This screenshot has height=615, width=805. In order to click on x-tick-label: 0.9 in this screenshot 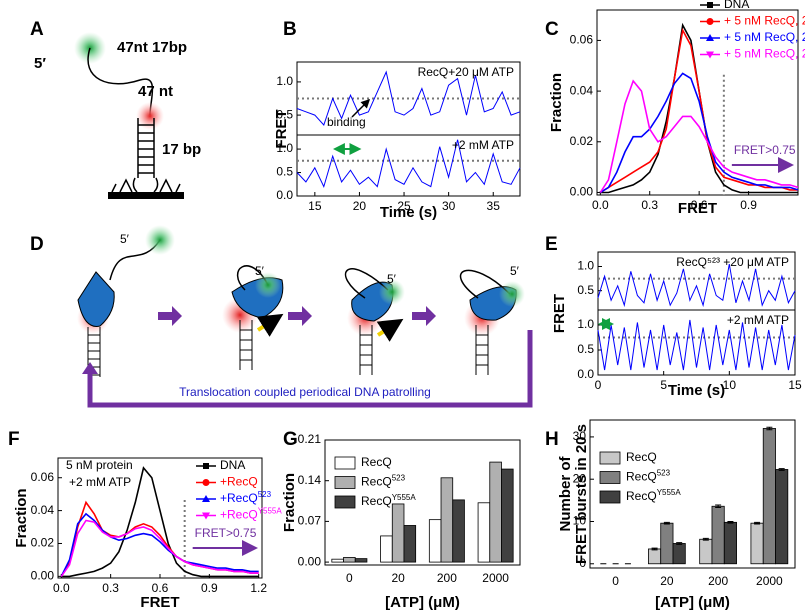, I will do `click(748, 205)`.